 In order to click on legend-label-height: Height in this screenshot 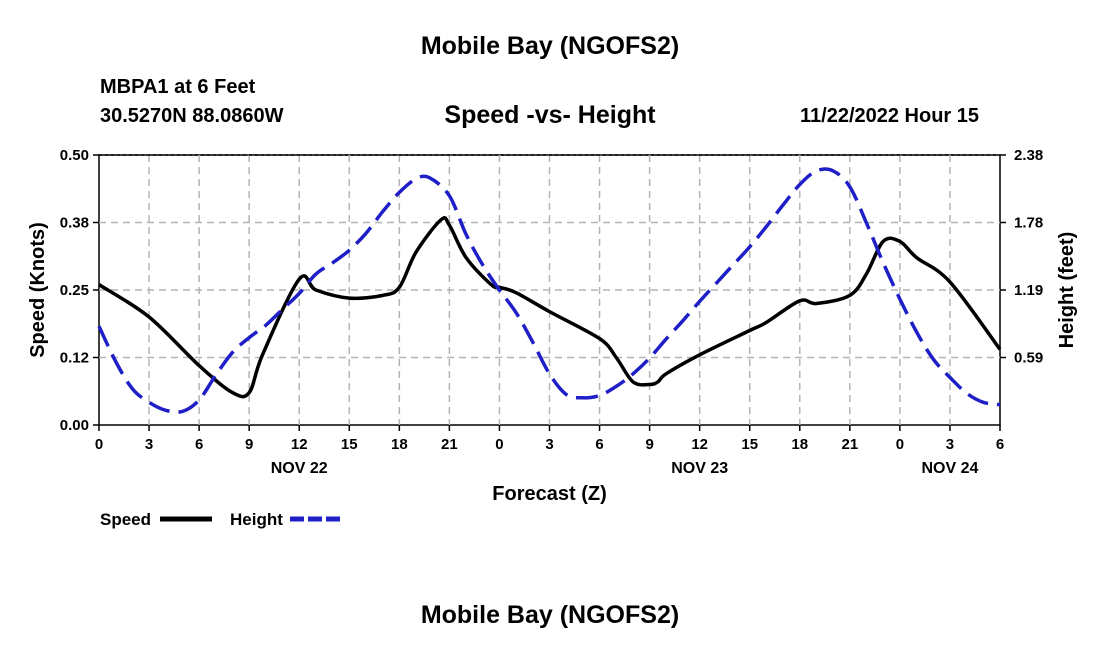, I will do `click(256, 519)`.